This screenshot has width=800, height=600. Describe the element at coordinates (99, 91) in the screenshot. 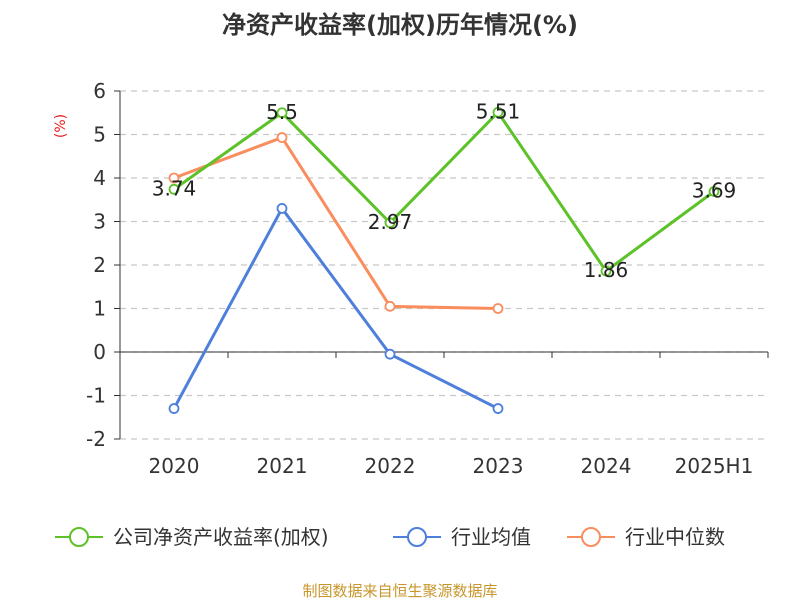

I see `y-tick-label: 6` at that location.